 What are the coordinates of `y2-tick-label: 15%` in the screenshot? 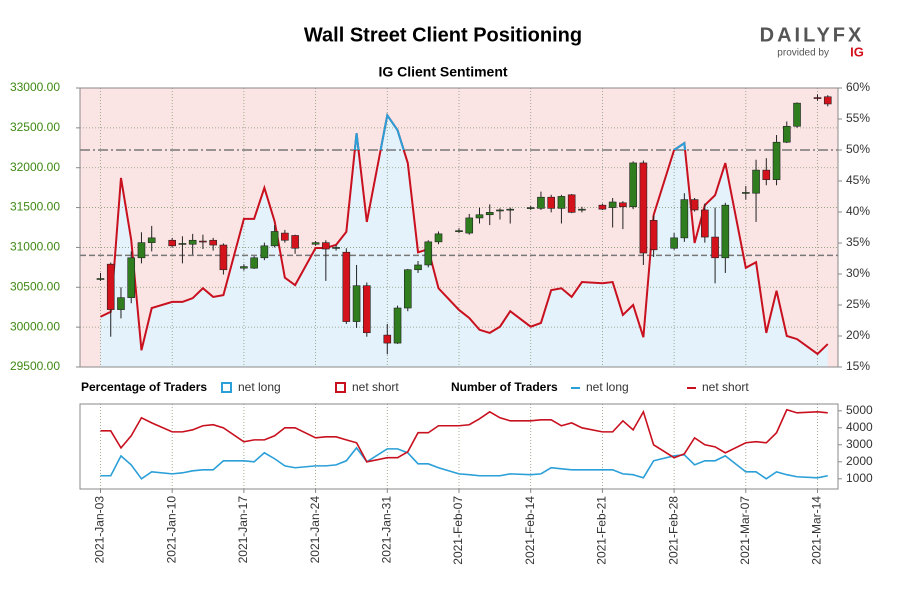 It's located at (858, 366).